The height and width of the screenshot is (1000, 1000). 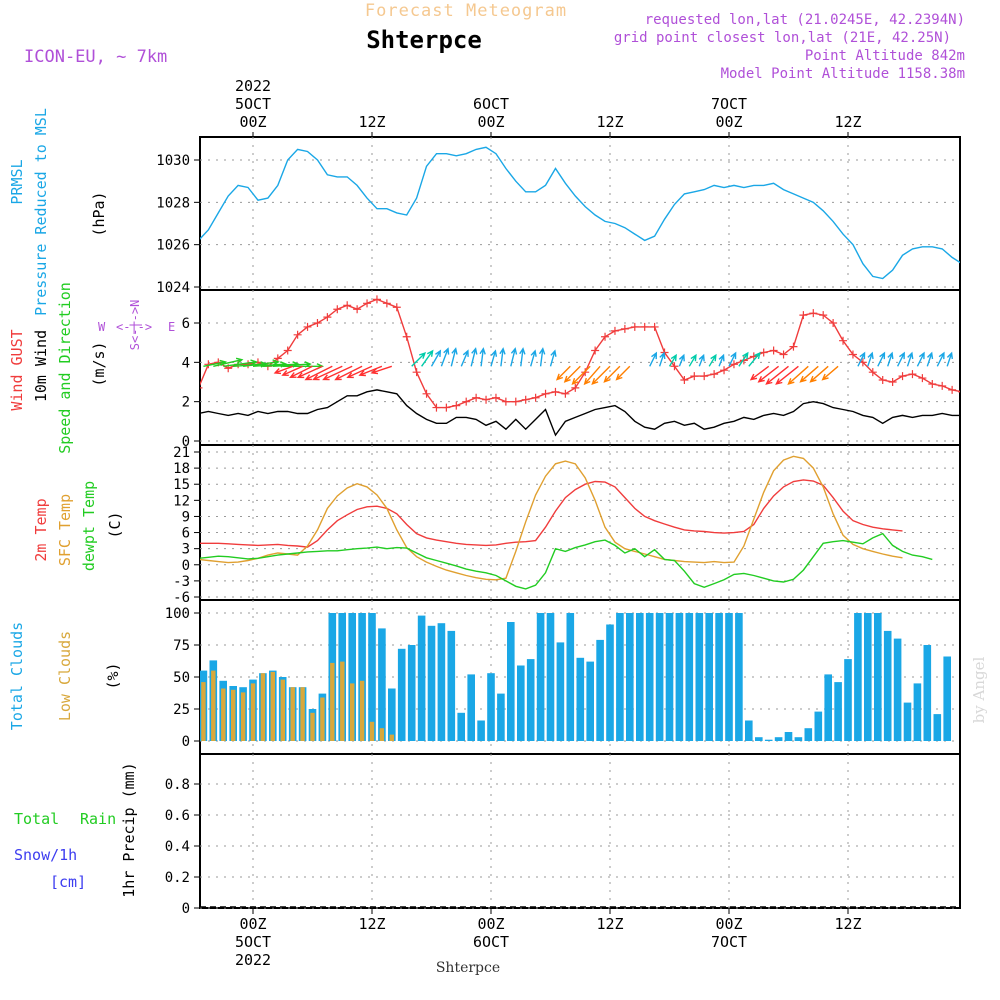 What do you see at coordinates (115, 524) in the screenshot?
I see `temp-ylabel: (C)` at bounding box center [115, 524].